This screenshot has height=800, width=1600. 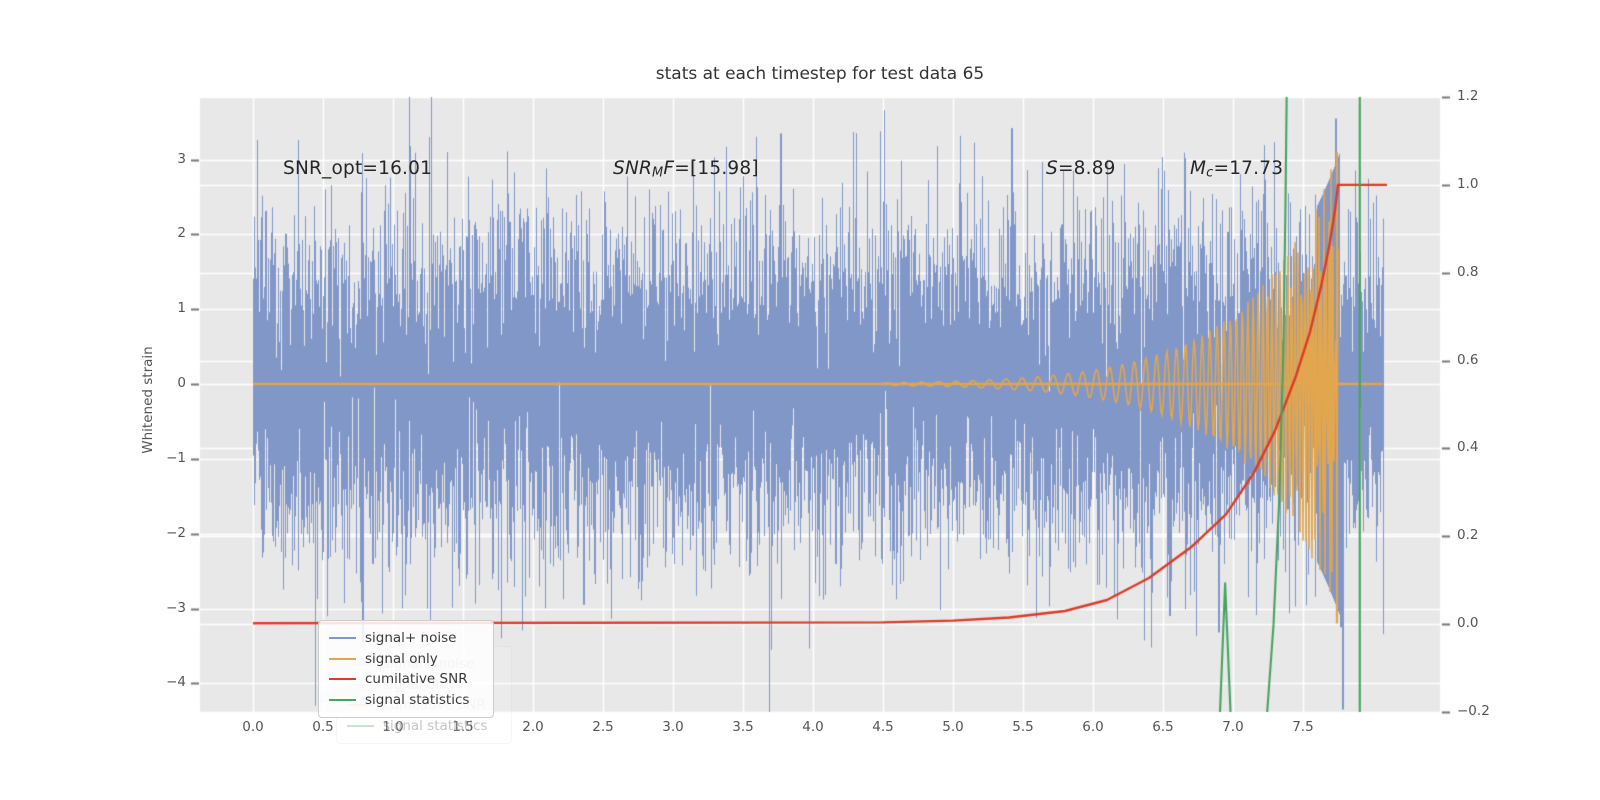 I want to click on legend-item-signal-noise: signal+ noise, so click(x=406, y=638).